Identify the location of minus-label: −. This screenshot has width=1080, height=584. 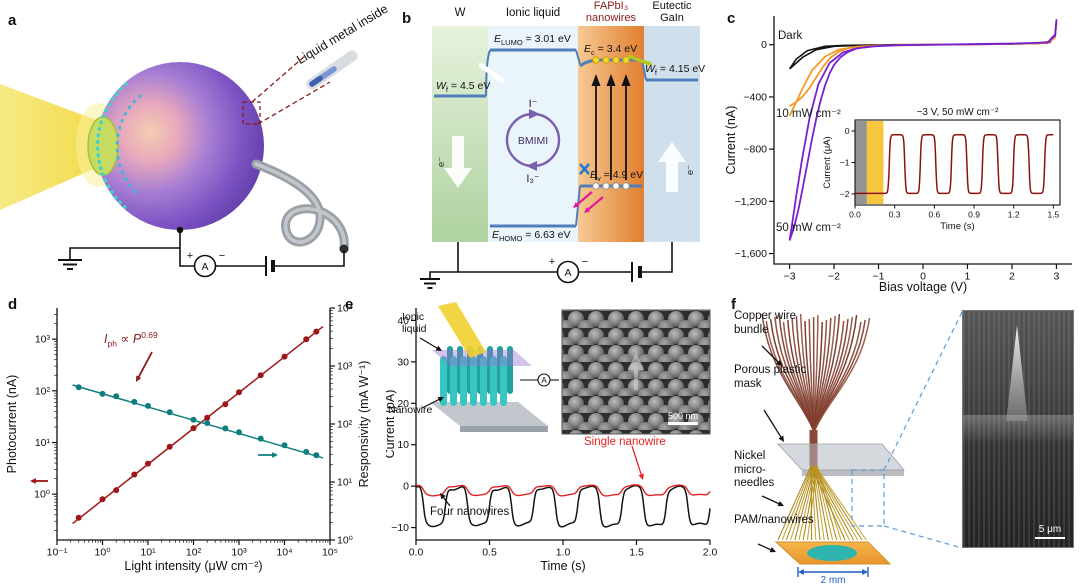
(585, 262).